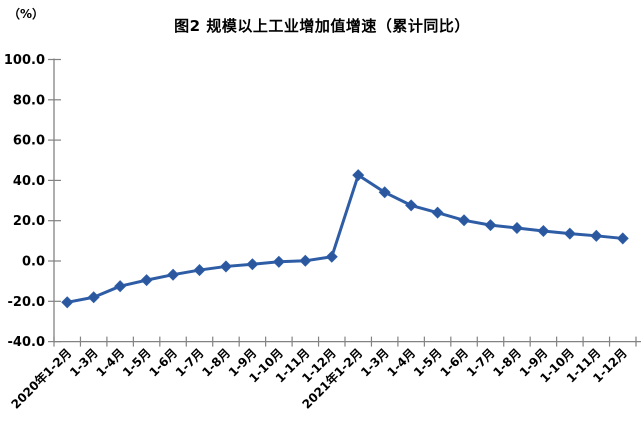  What do you see at coordinates (322, 26) in the screenshot?
I see `chart-title: 图2 规模以上工业增加值增速（累计同比）` at bounding box center [322, 26].